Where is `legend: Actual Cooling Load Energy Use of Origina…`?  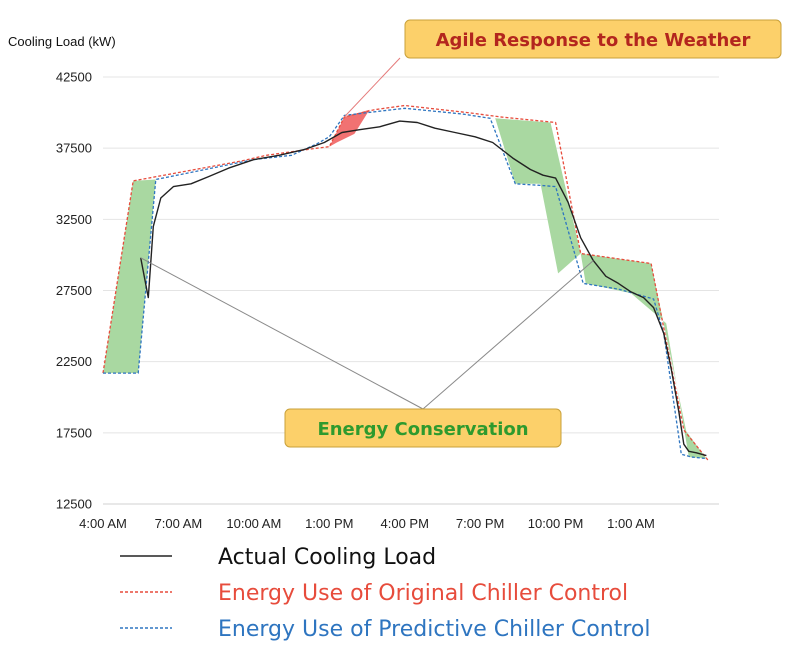 legend: Actual Cooling Load Energy Use of Origina… is located at coordinates (385, 593).